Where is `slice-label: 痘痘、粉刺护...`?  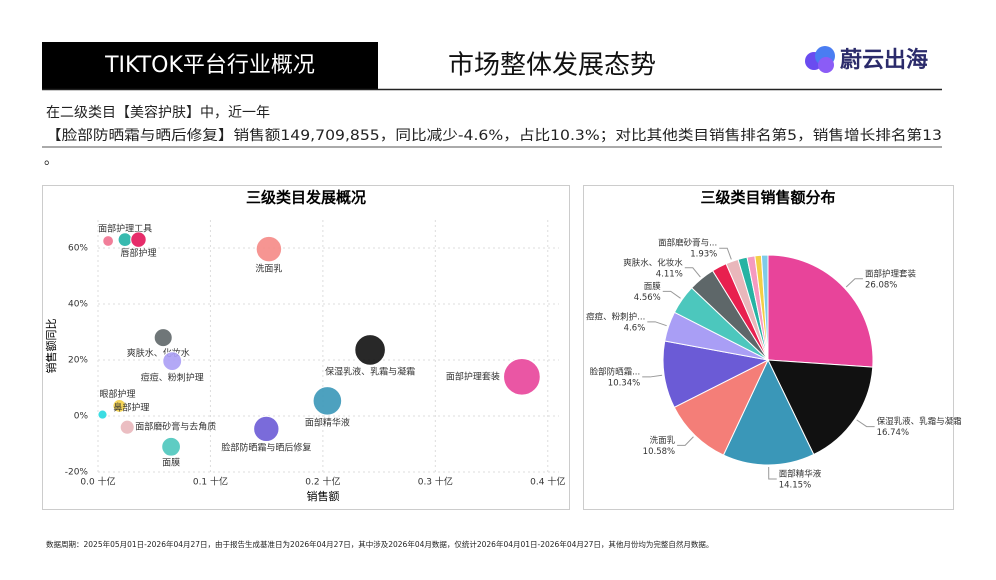 slice-label: 痘痘、粉刺护... is located at coordinates (615, 316).